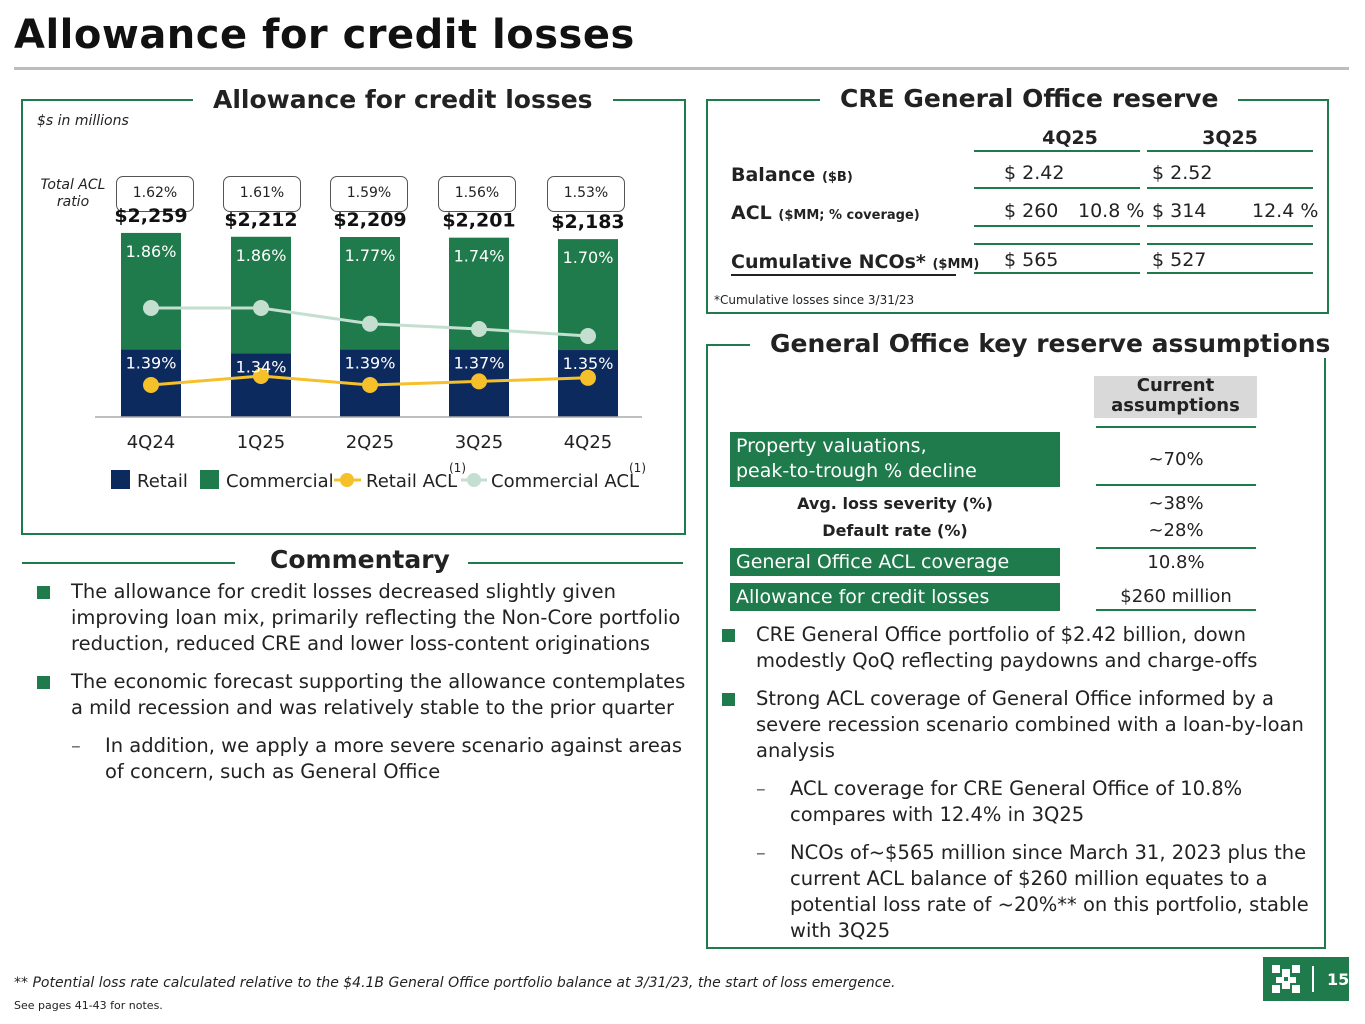  I want to click on total-acl-ratio-label: Total ACL ratio, so click(73, 193).